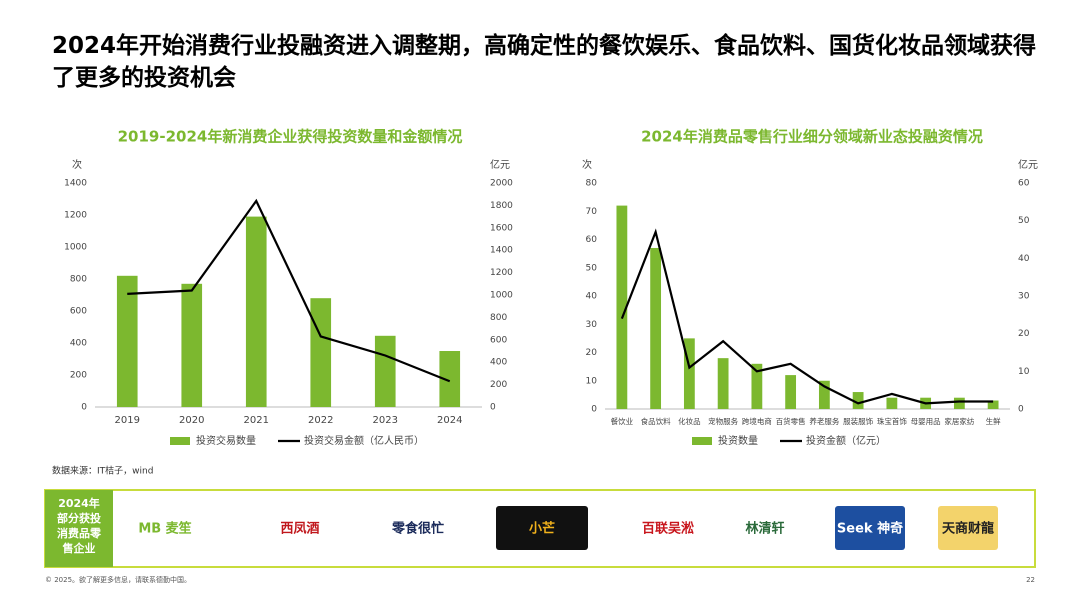  Describe the element at coordinates (812, 137) in the screenshot. I see `chart-title: 2024年消费品零售行业细分领域新业态投融资情况` at that location.